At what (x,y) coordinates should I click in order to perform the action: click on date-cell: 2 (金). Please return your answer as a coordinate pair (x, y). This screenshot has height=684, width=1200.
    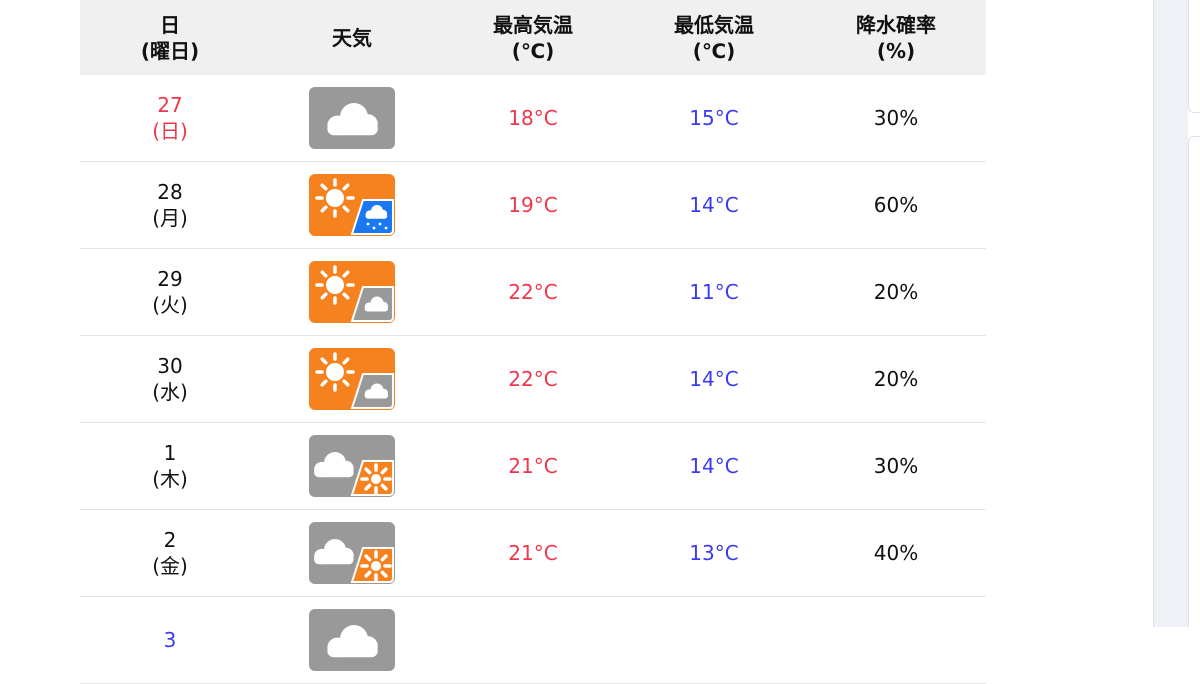
    Looking at the image, I should click on (170, 553).